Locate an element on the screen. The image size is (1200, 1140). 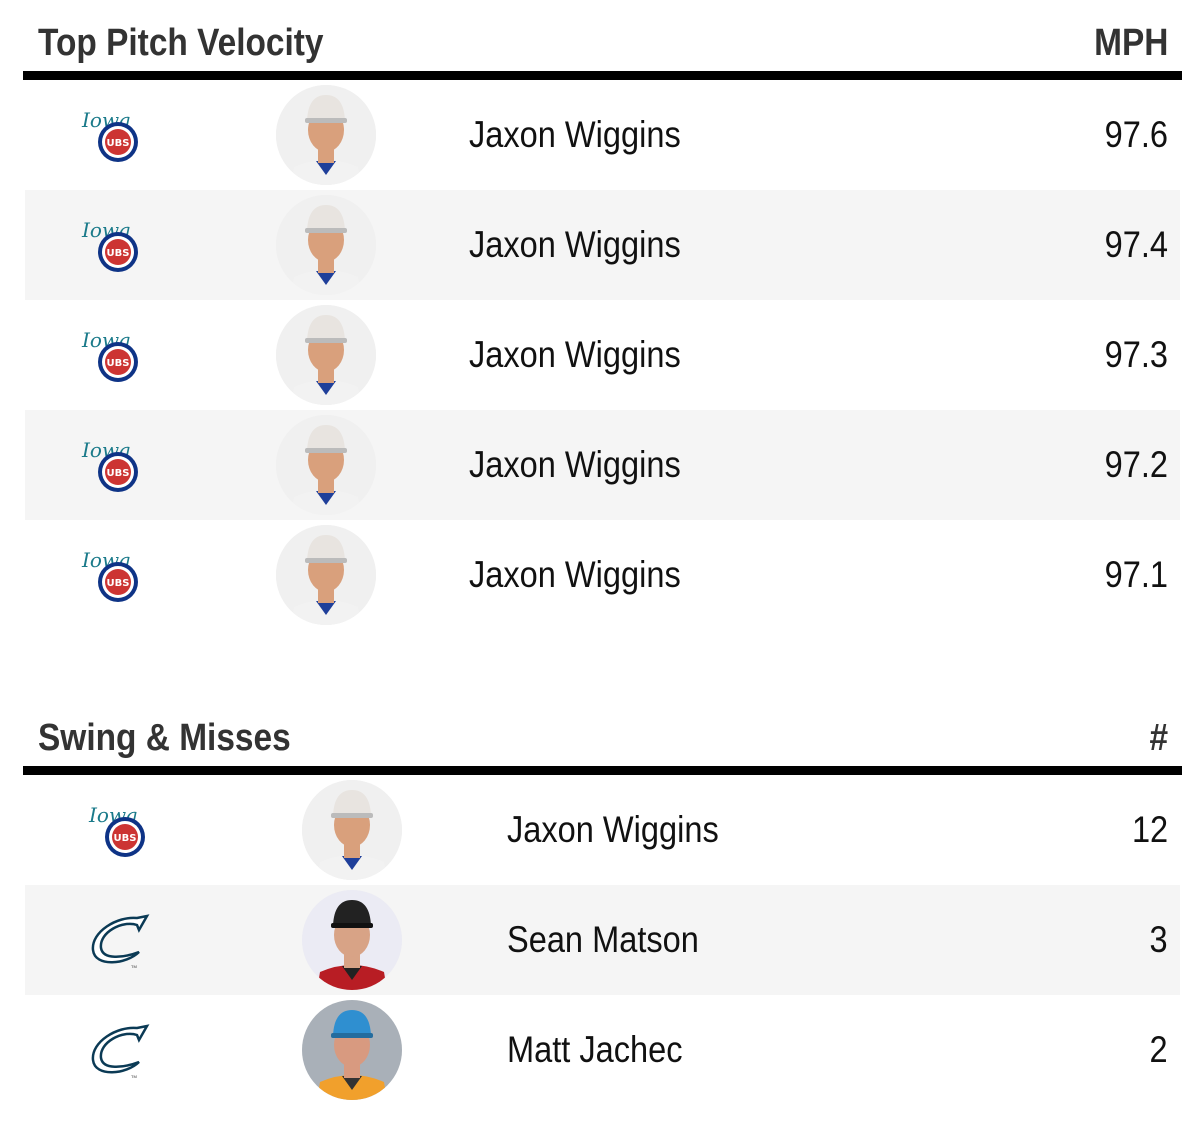
column-unit: MPH is located at coordinates (1130, 43).